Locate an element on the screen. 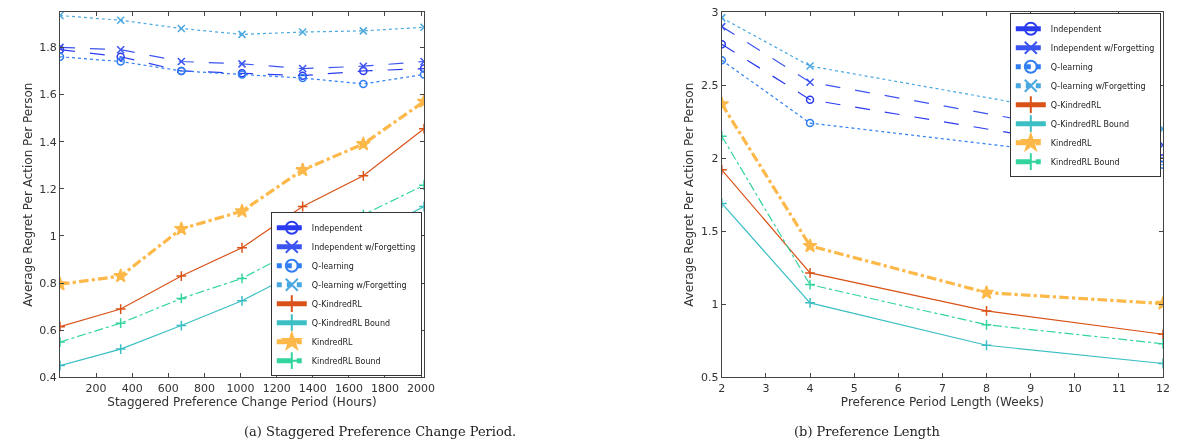 This screenshot has height=442, width=1180. x-tick-label: 1000 is located at coordinates (240, 388).